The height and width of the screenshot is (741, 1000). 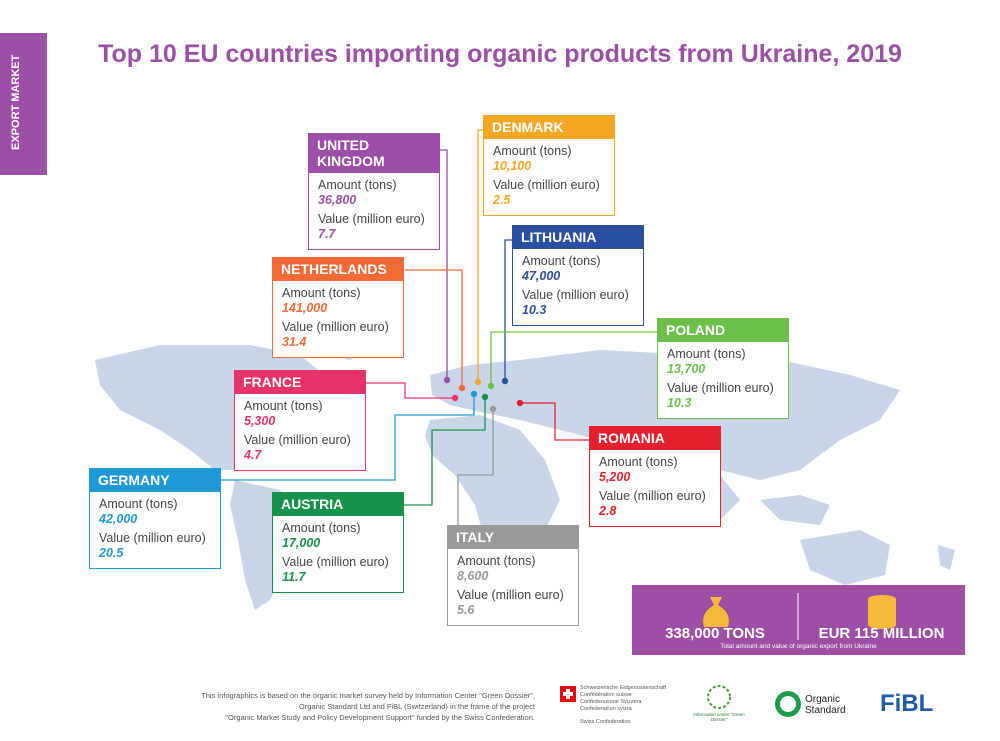 I want to click on organic-standard-icon, so click(x=788, y=704).